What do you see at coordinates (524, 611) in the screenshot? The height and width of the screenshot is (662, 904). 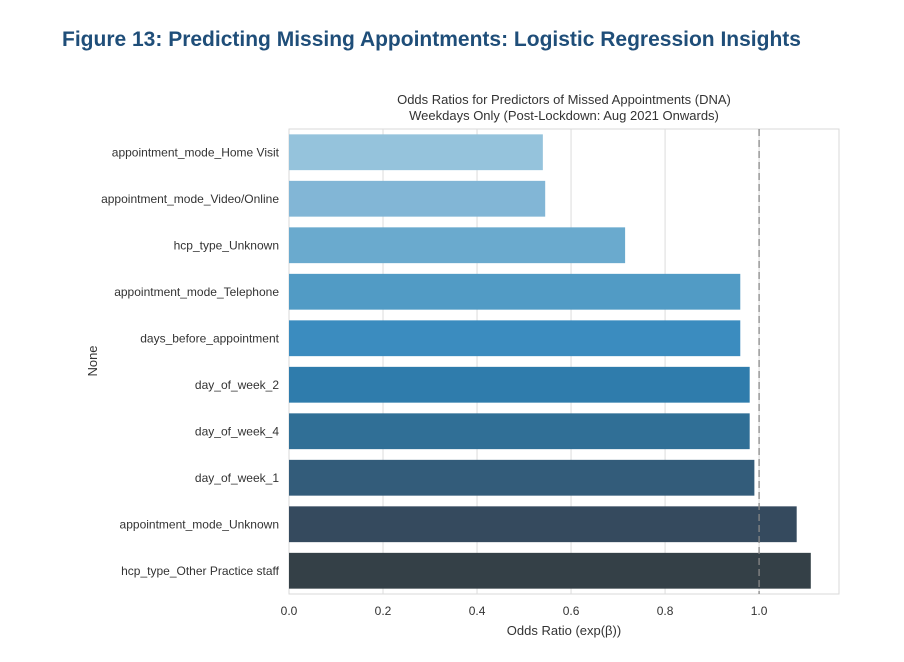 I see `x-tick-labels: 0.0 0.2 0.4 0.6 0.8 1.0` at bounding box center [524, 611].